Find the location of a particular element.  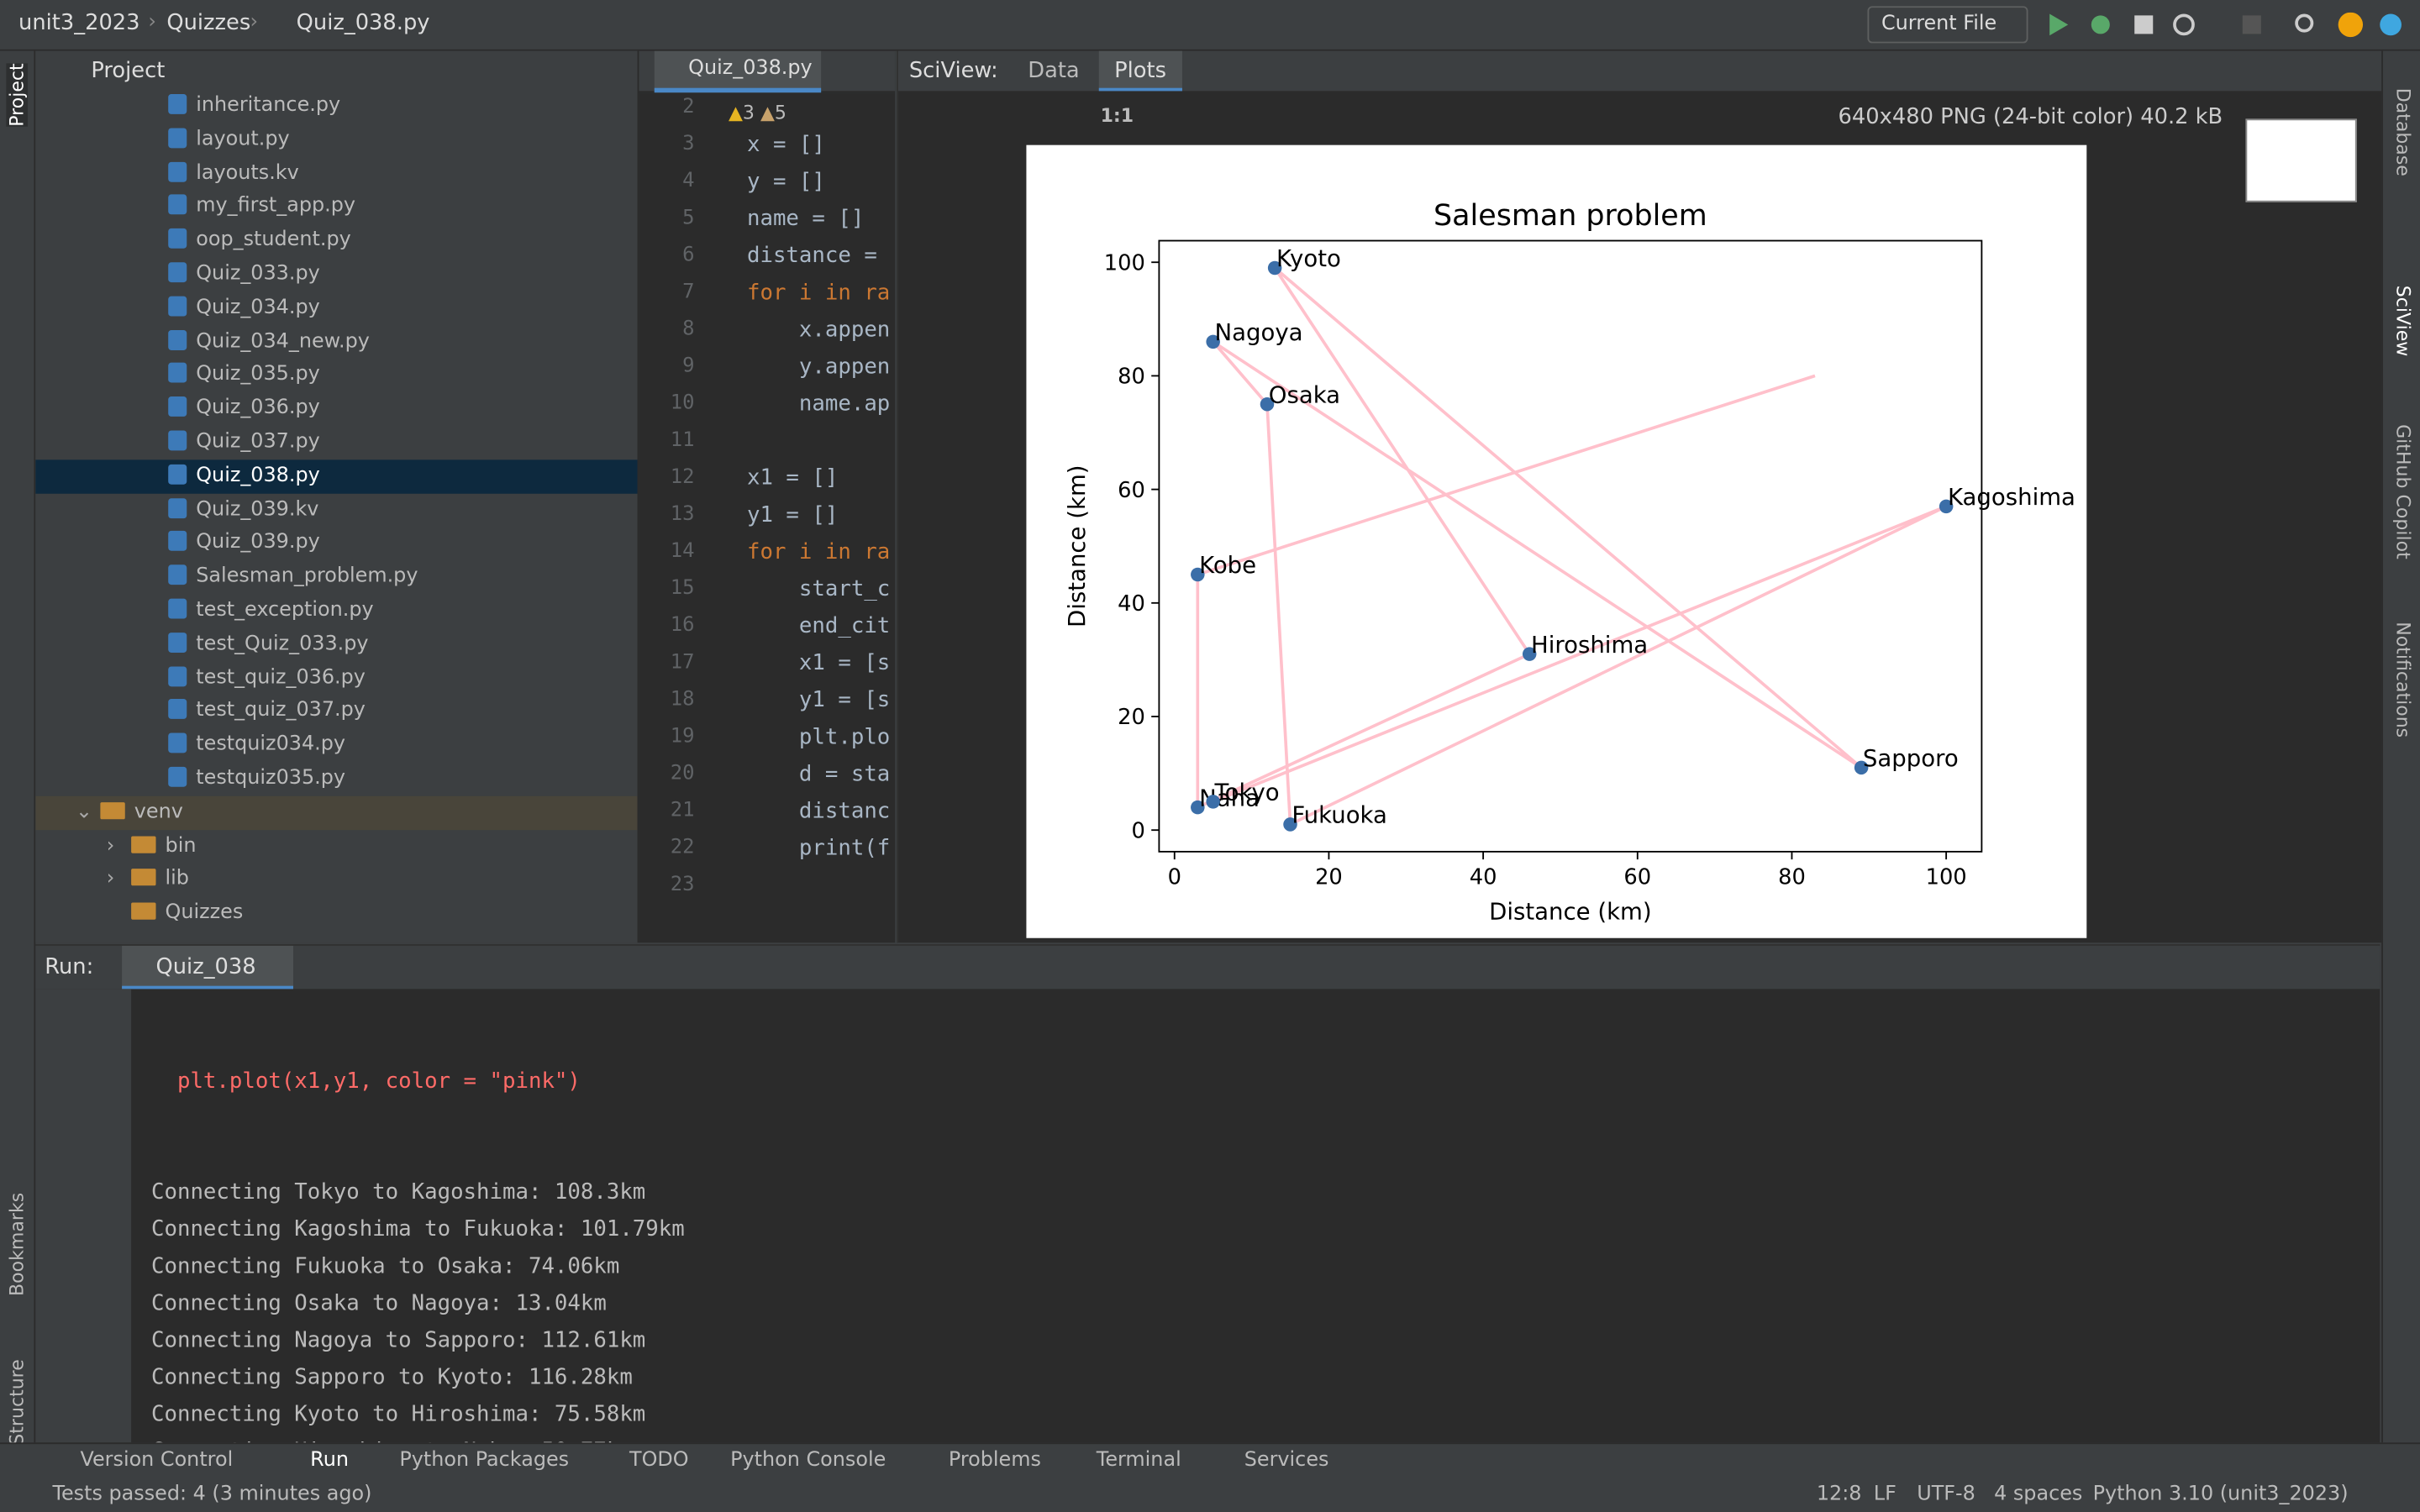

coverage-button is located at coordinates (2144, 24).